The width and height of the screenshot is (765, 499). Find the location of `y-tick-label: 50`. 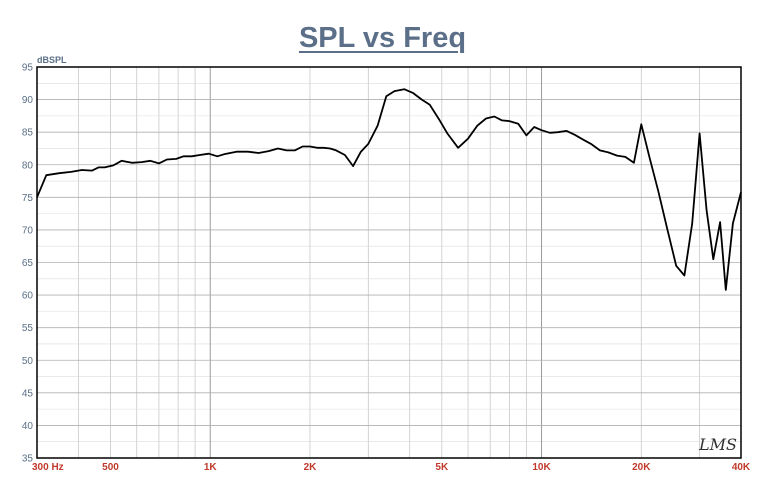

y-tick-label: 50 is located at coordinates (28, 361).